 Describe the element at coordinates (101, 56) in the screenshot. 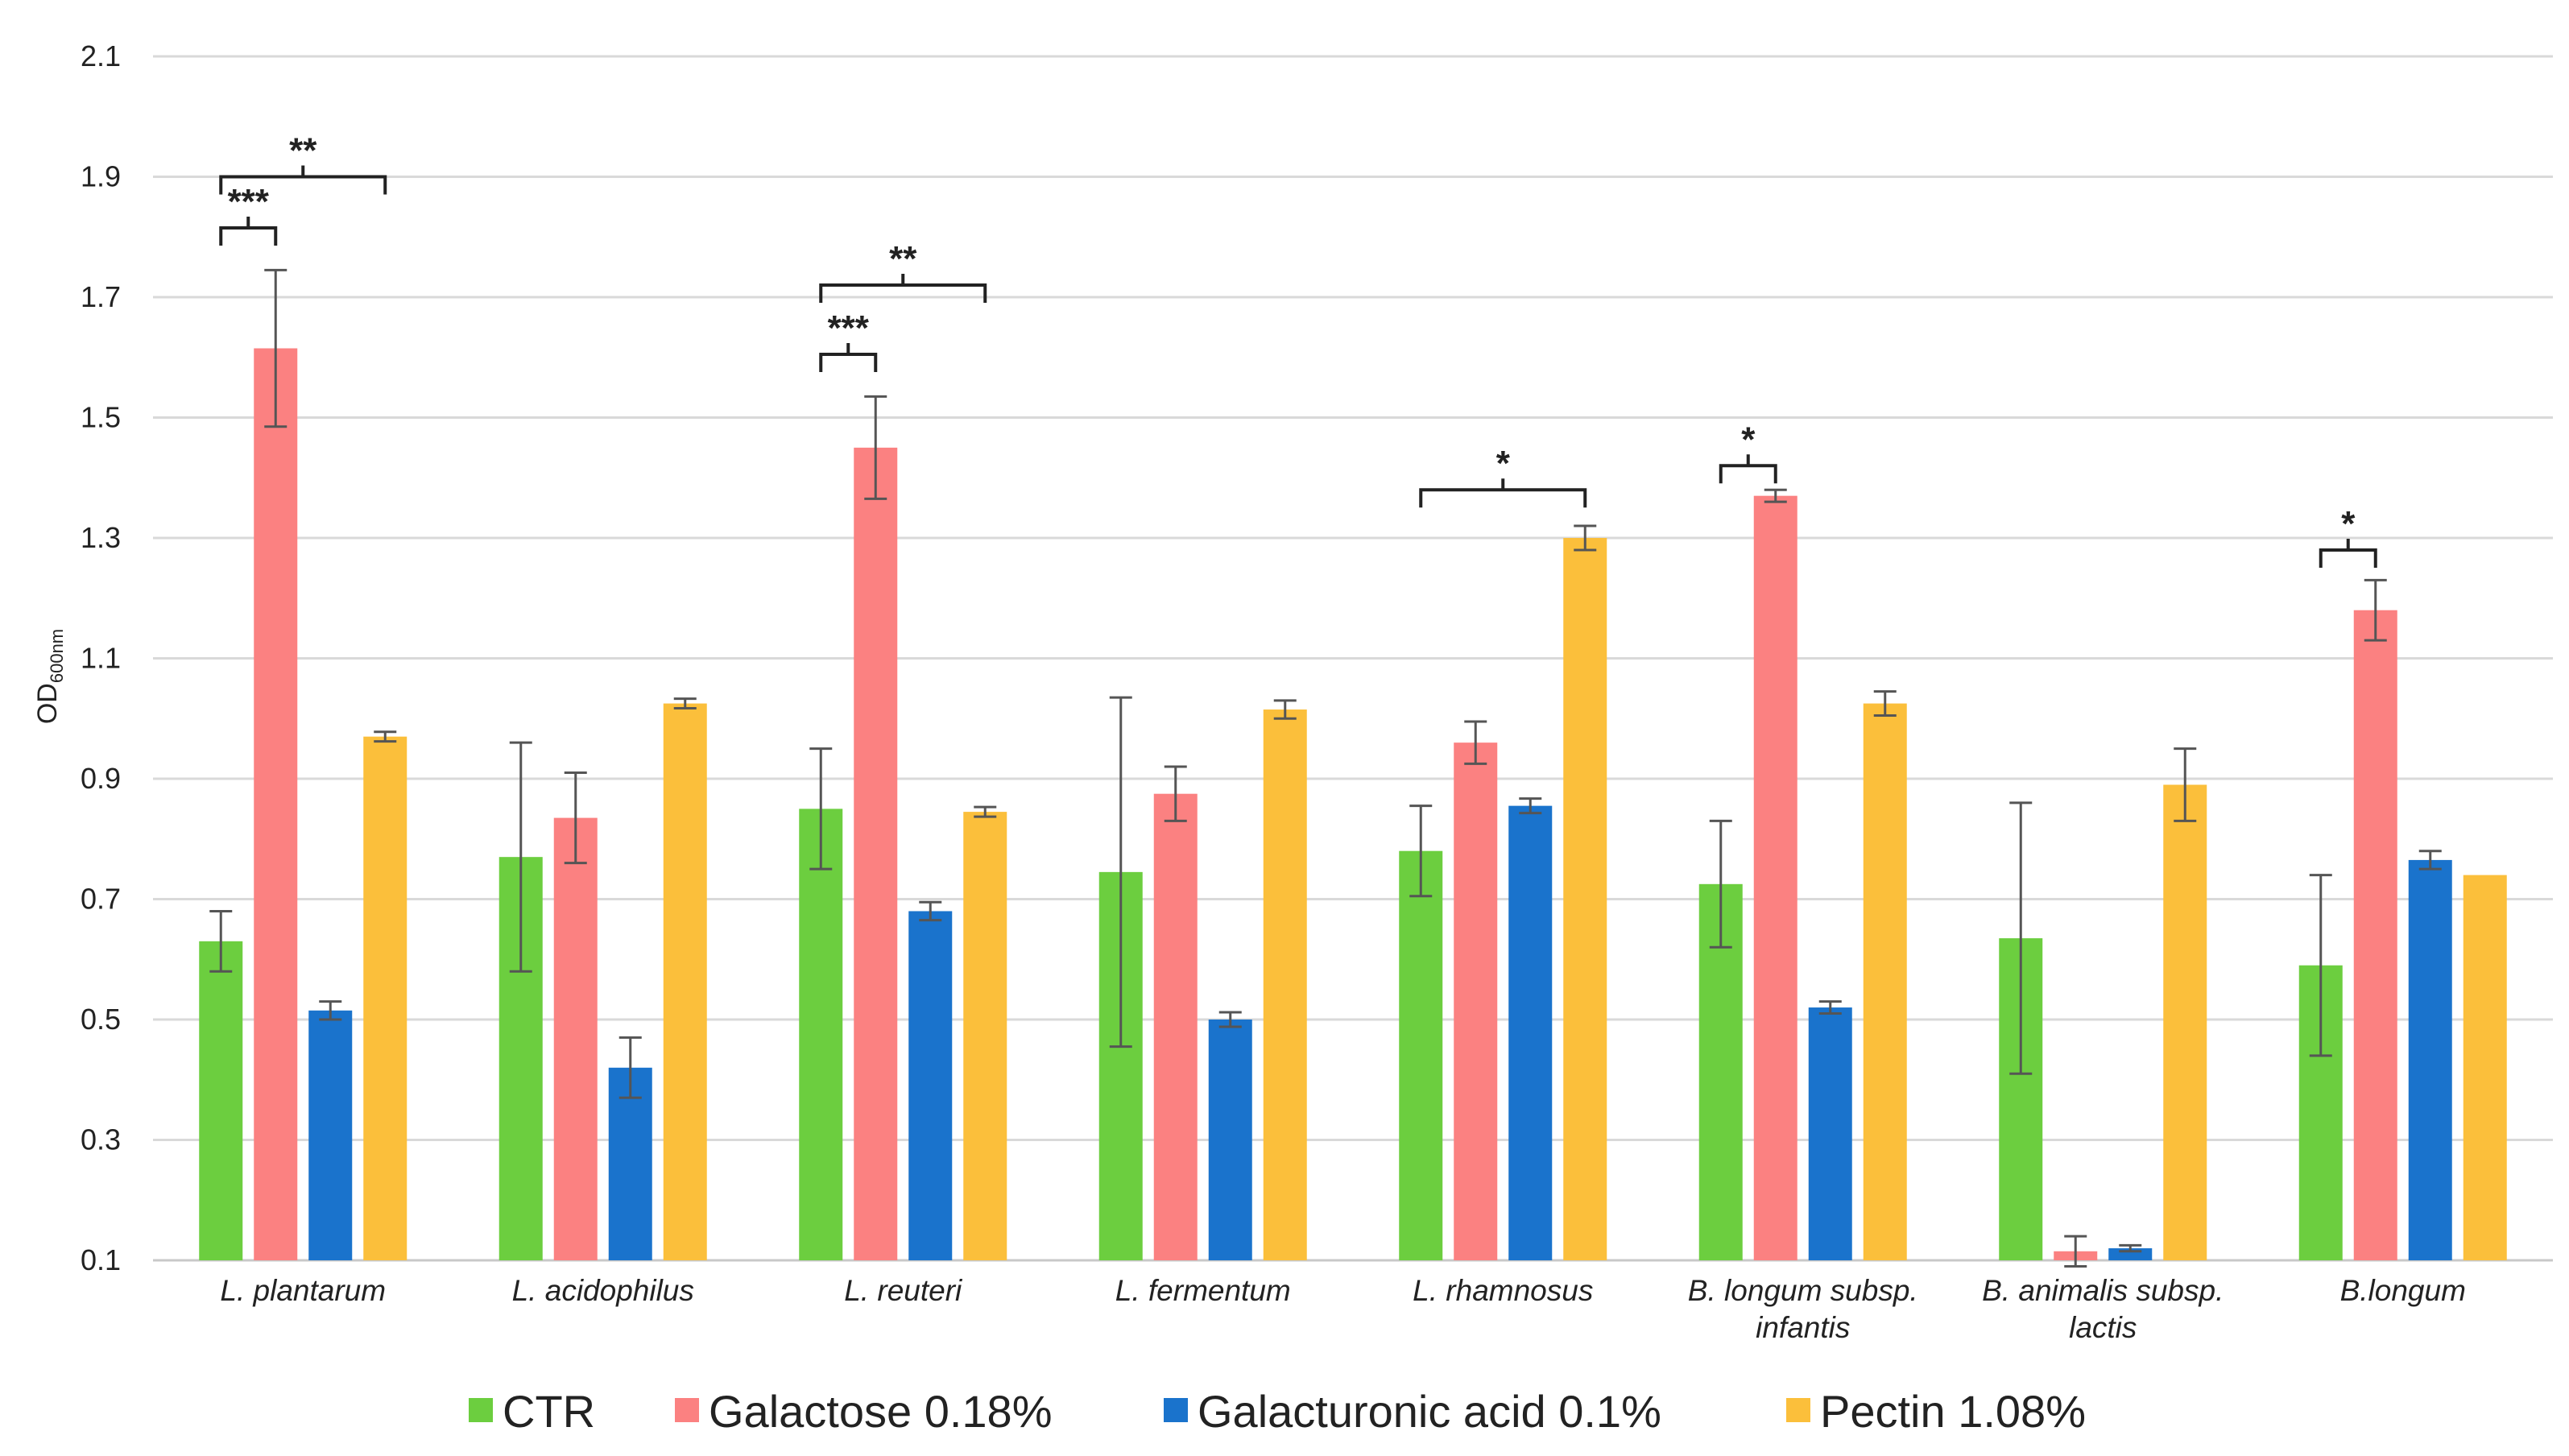

I see `y-tick-label: 2.1` at that location.